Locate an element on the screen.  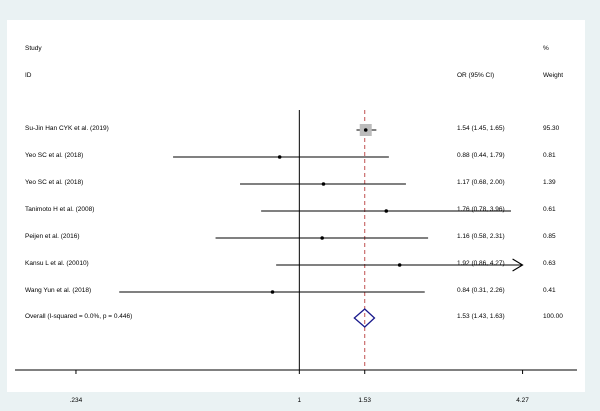
study-label: Su-Jin Han CYK et al. (2019) is located at coordinates (67, 128).